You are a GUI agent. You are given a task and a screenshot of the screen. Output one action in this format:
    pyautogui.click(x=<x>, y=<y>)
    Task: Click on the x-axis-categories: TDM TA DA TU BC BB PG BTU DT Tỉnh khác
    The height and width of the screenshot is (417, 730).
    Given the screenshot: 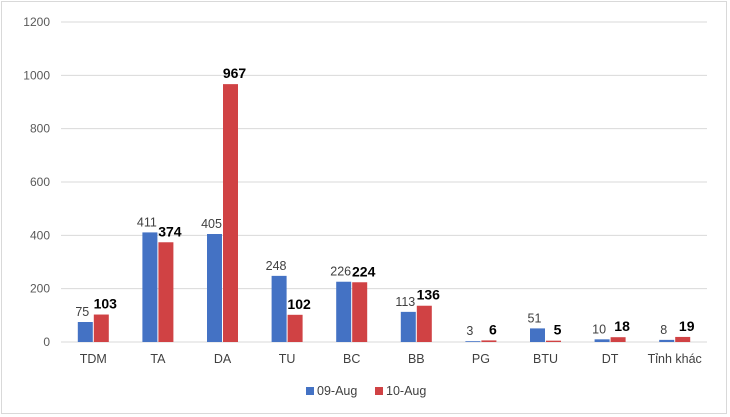 What is the action you would take?
    pyautogui.click(x=391, y=359)
    